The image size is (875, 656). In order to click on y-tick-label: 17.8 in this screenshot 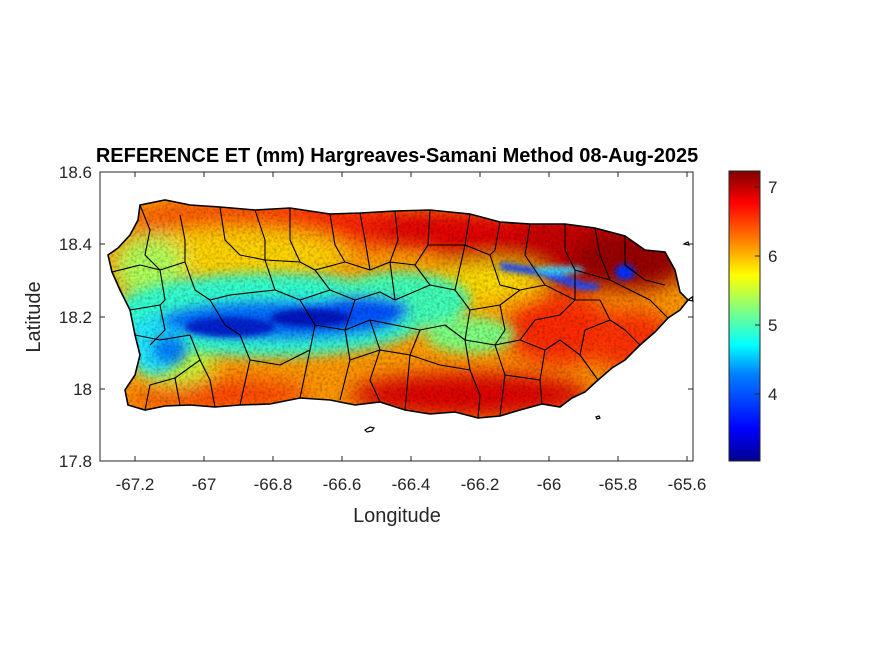, I will do `click(75, 461)`.